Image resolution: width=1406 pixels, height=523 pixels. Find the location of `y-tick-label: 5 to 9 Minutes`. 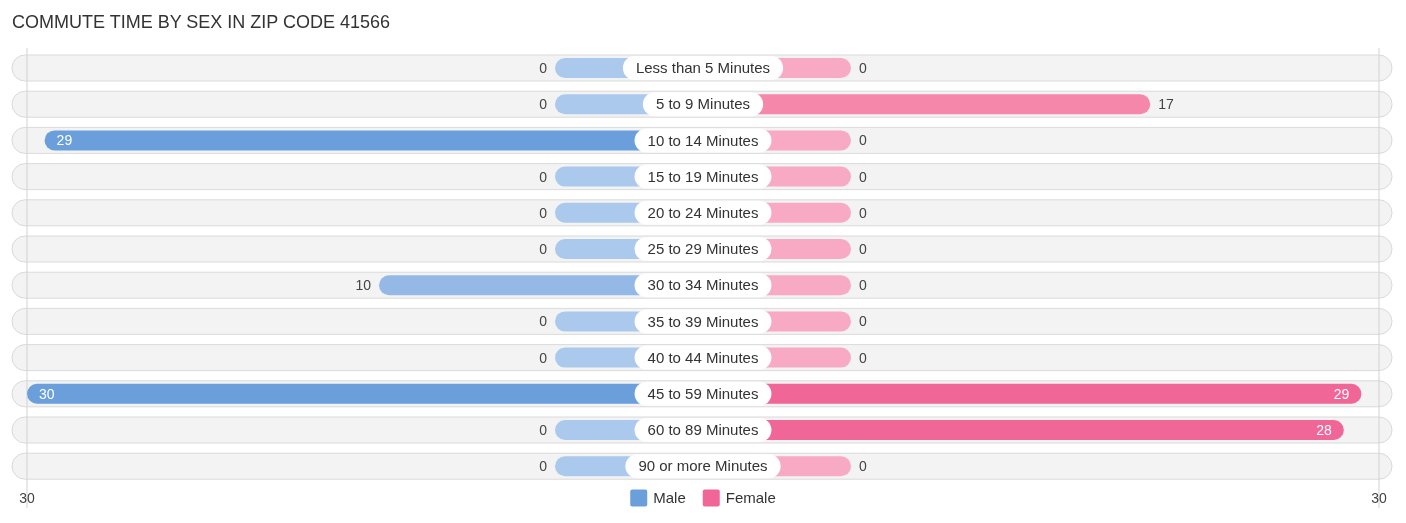

y-tick-label: 5 to 9 Minutes is located at coordinates (703, 104).